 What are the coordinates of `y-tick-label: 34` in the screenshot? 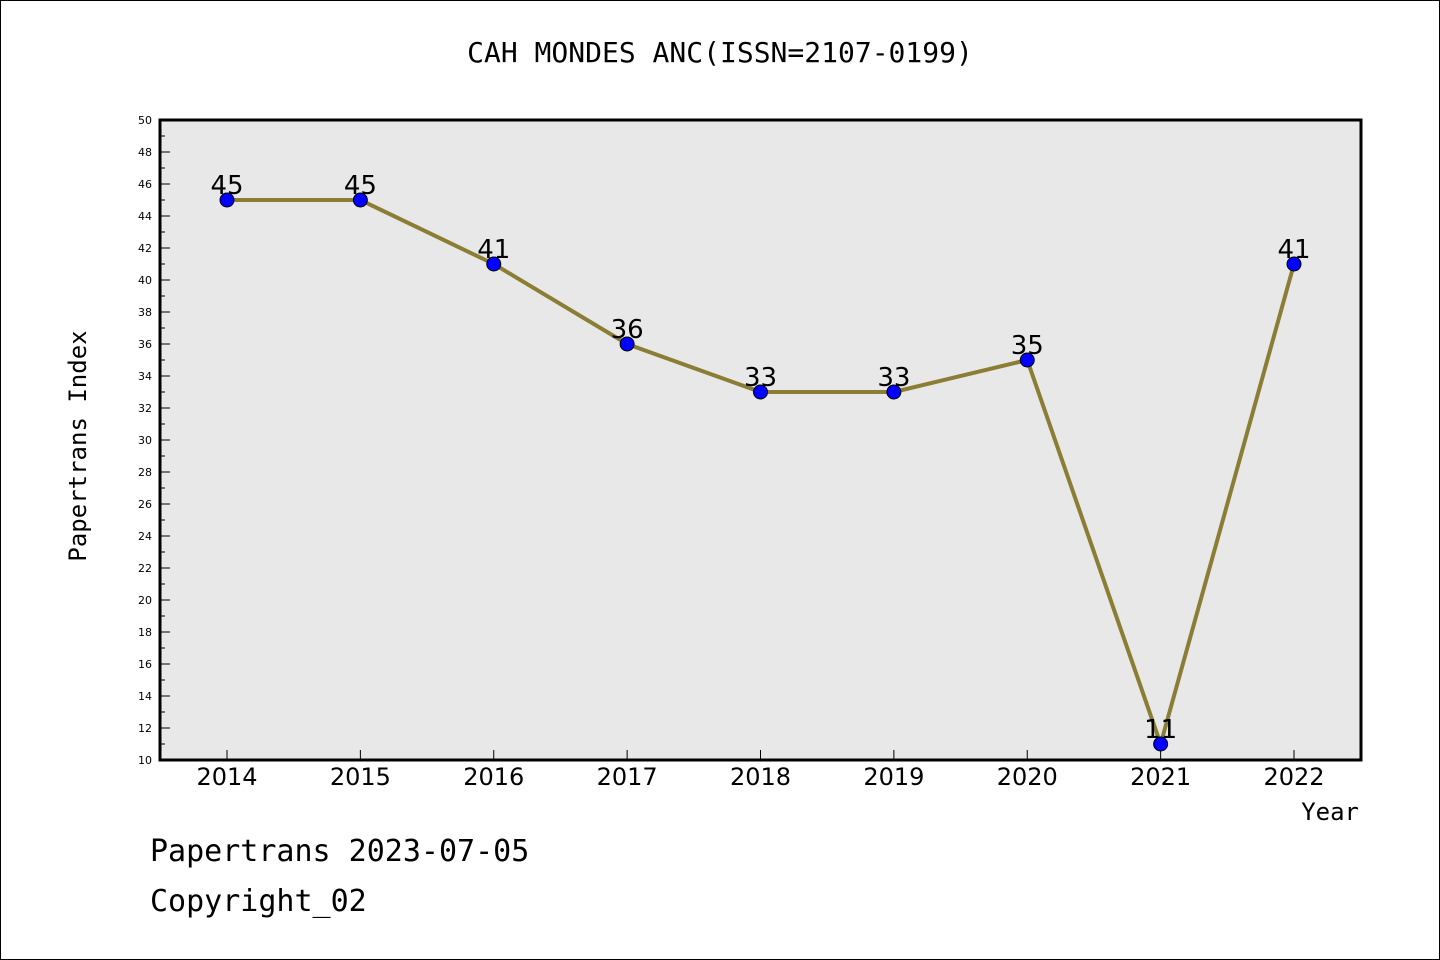 It's located at (145, 376).